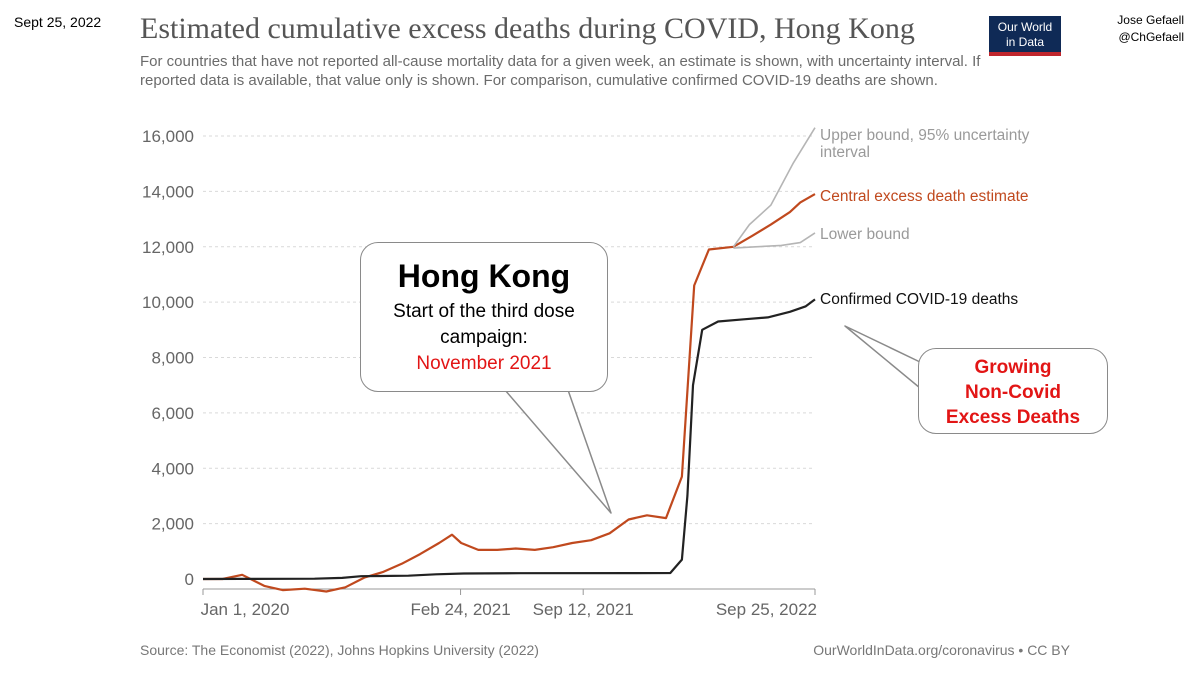  I want to click on series-label: interval, so click(845, 152).